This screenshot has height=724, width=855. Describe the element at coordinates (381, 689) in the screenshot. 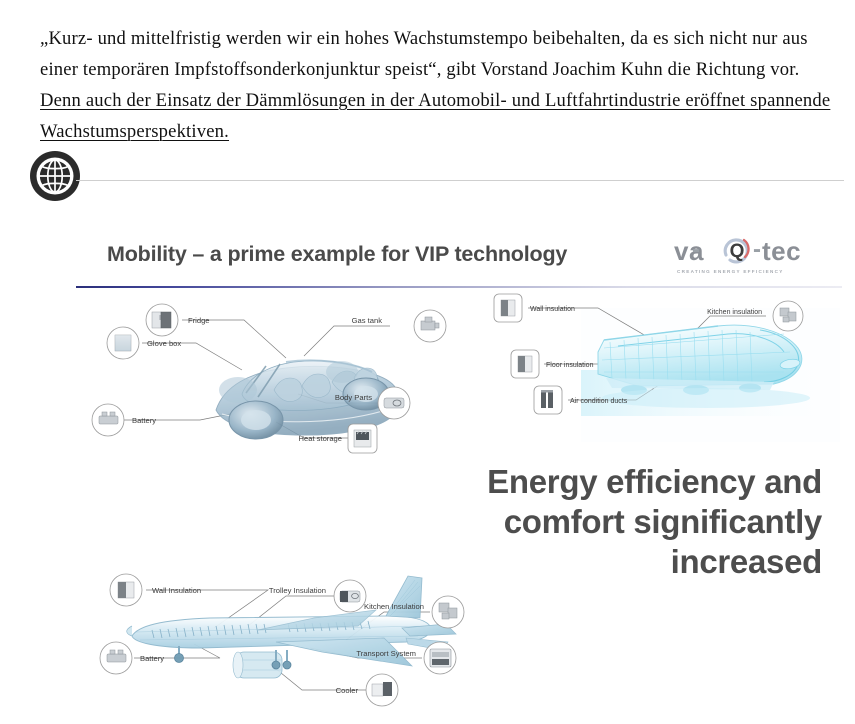

I see `cooler-icon` at that location.